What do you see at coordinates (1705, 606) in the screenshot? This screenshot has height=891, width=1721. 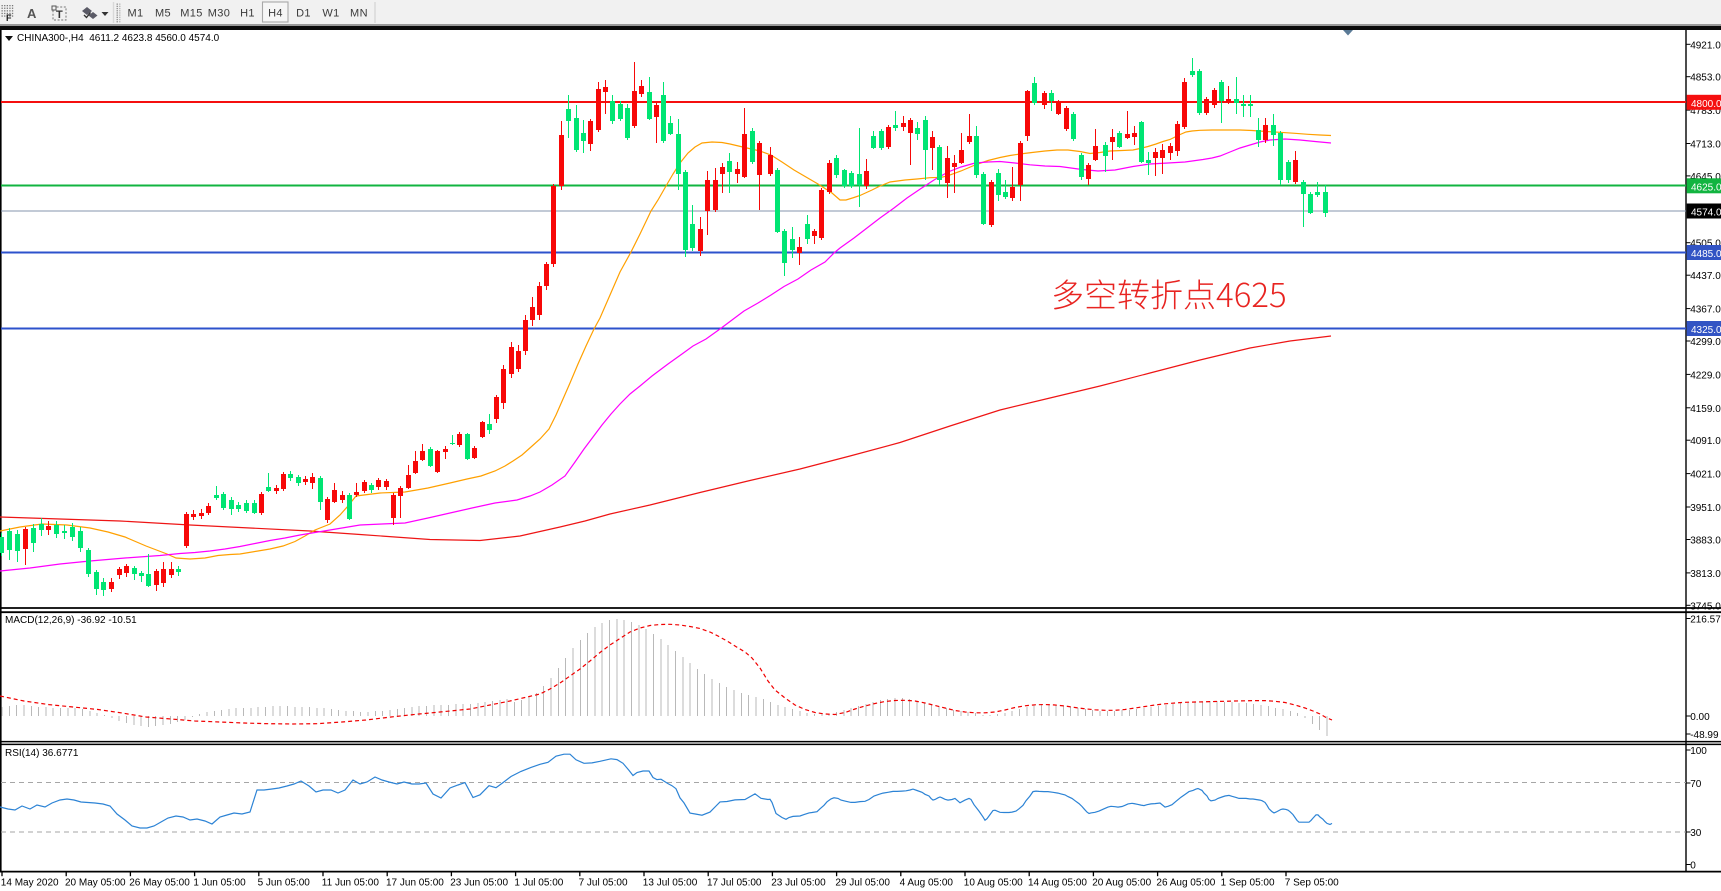 I see `svg-text: 3745.0` at bounding box center [1705, 606].